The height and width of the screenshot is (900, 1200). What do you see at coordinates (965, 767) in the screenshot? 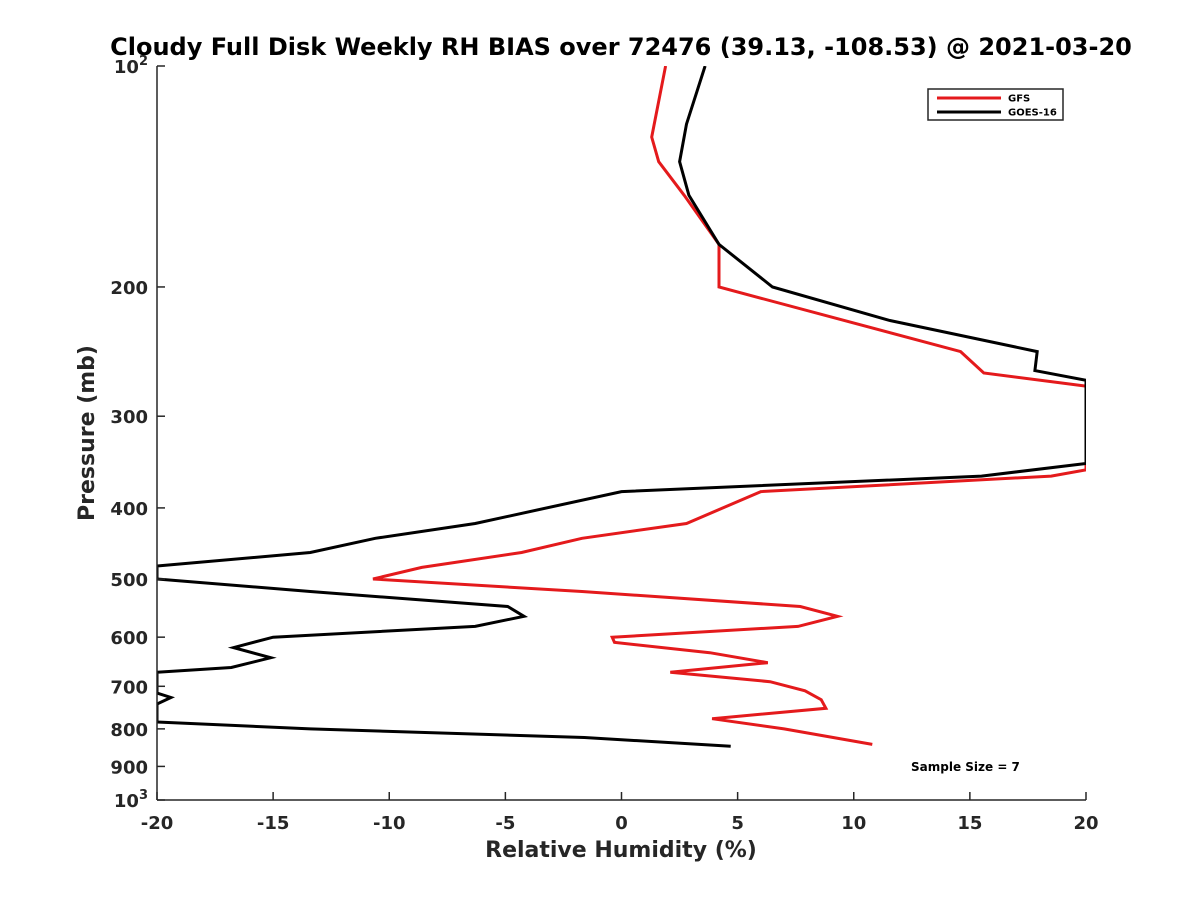
I see `sample-size-annotation: Sample Size = 7` at bounding box center [965, 767].